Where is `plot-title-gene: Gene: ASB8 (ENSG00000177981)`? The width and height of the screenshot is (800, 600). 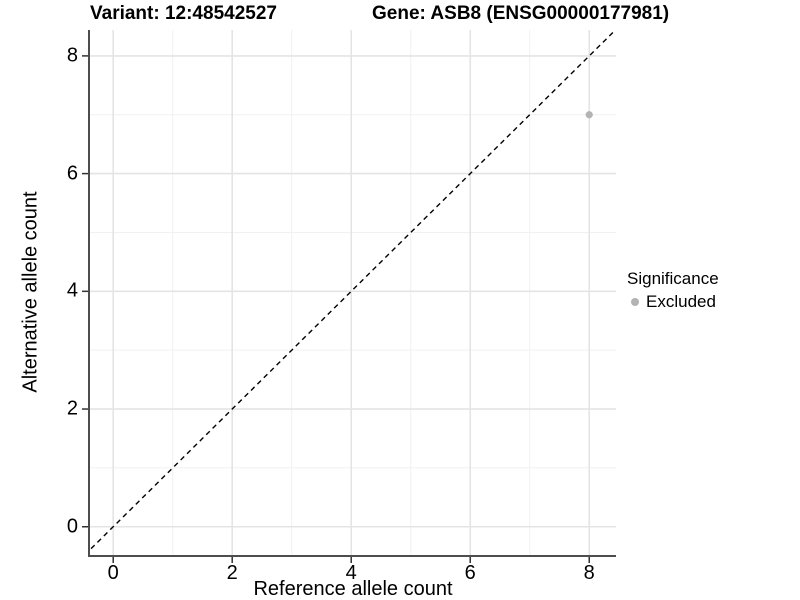
plot-title-gene: Gene: ASB8 (ENSG00000177981) is located at coordinates (521, 13).